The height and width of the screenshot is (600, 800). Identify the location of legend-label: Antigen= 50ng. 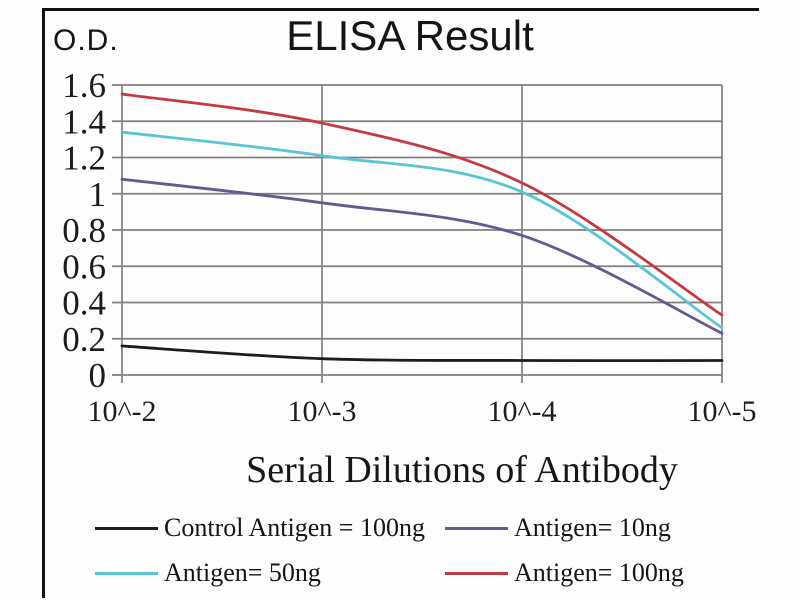
(242, 572).